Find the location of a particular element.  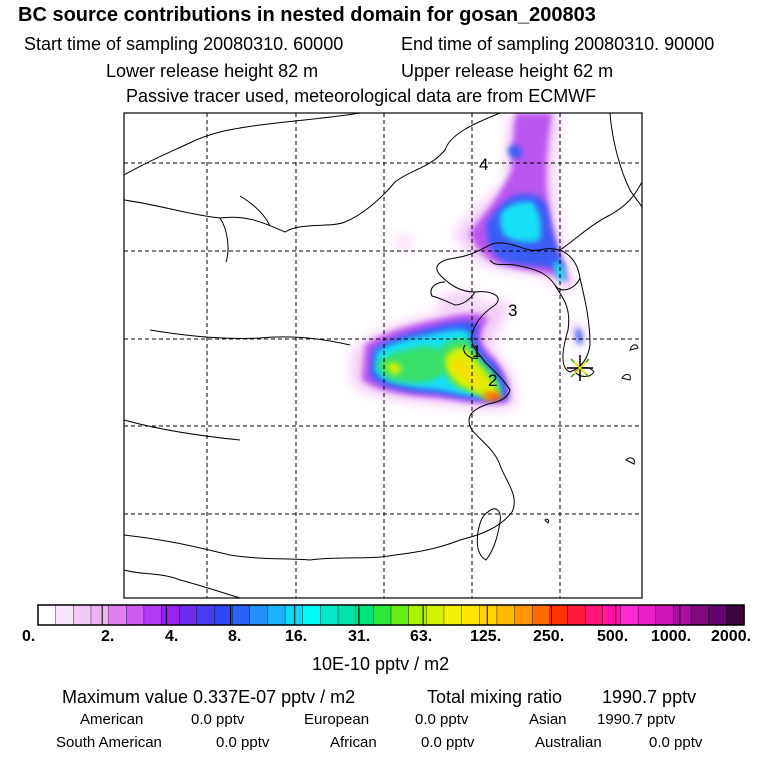

colorbar-tick-3: 8. is located at coordinates (235, 636).